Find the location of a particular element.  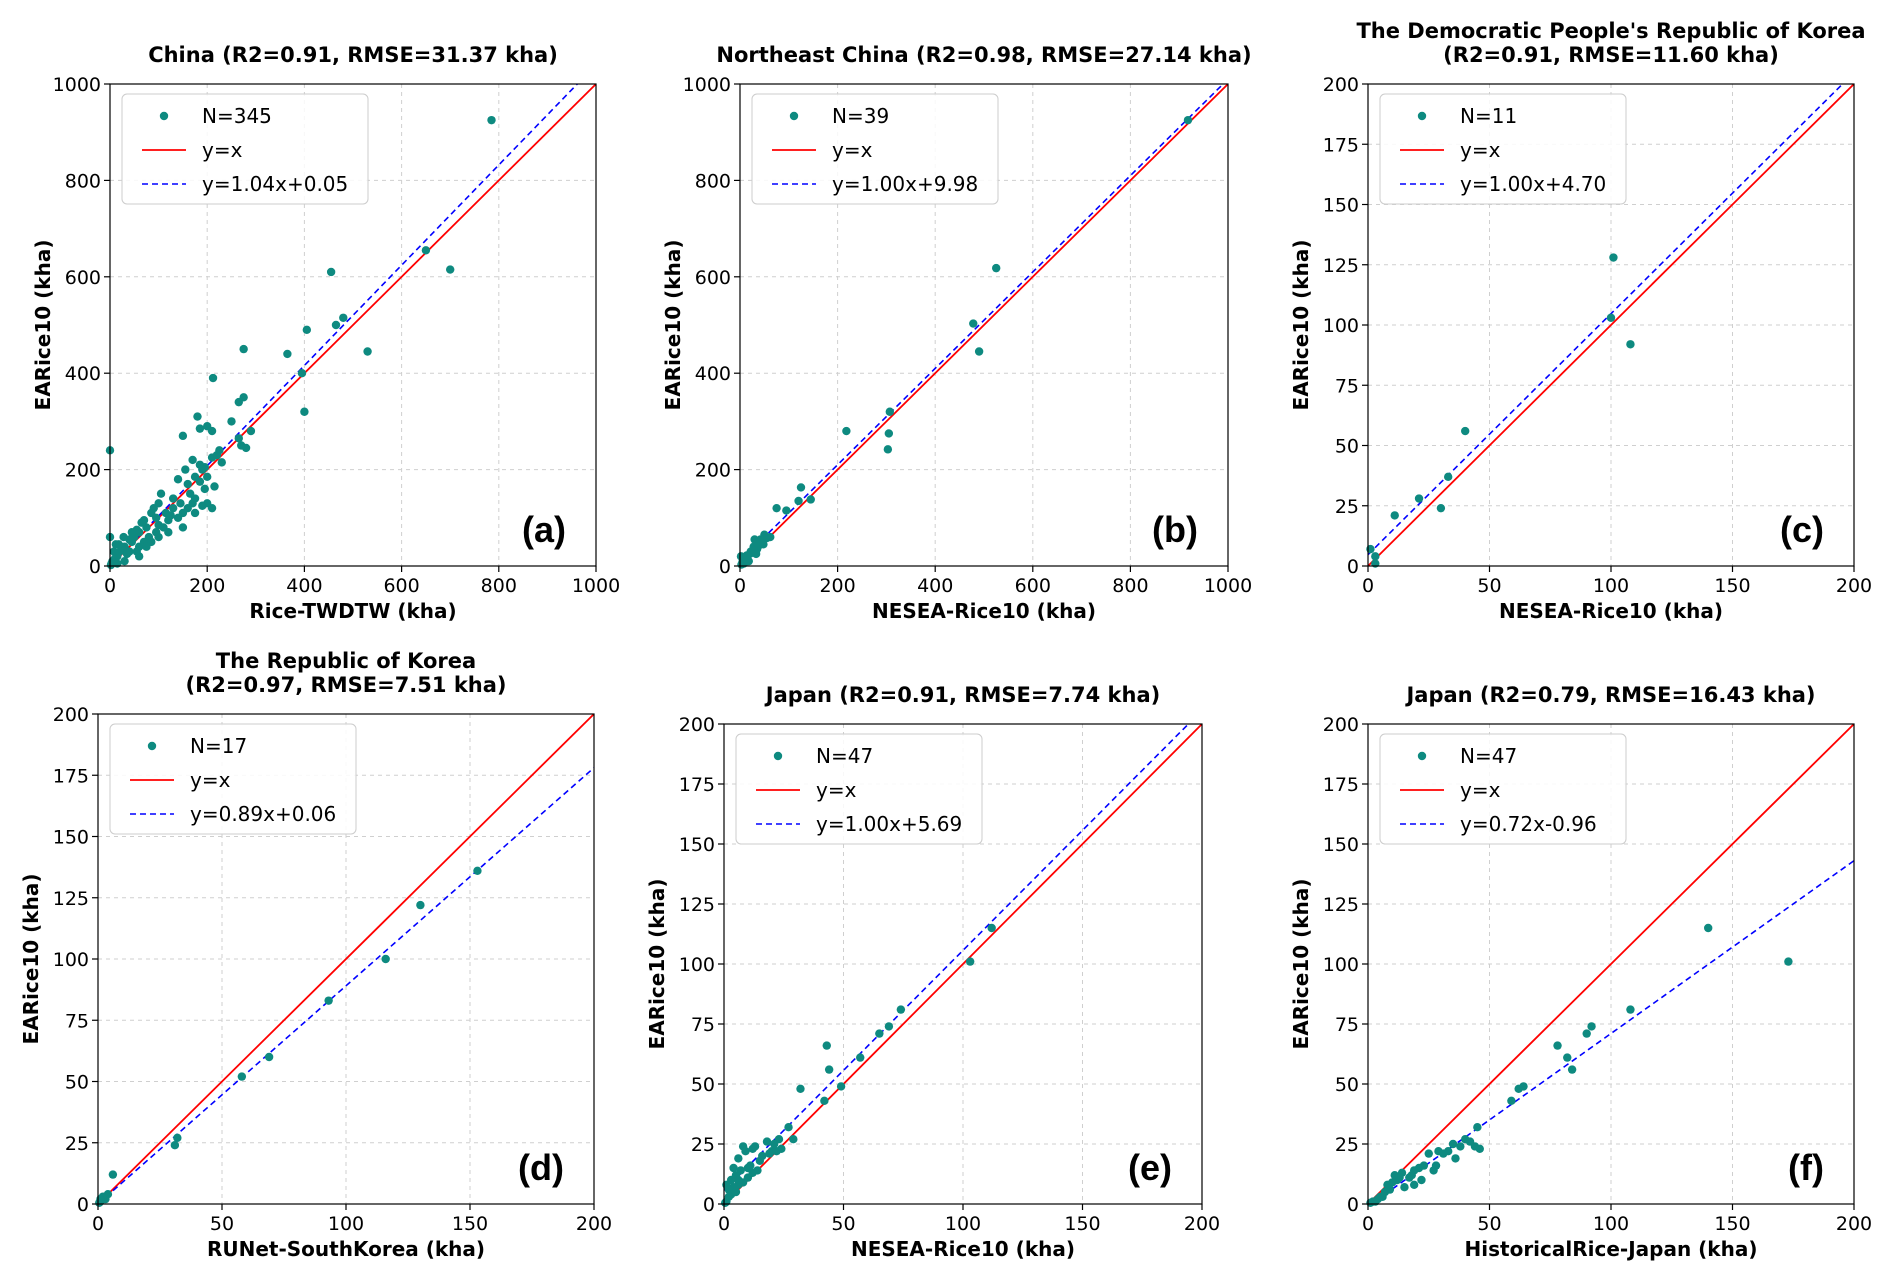

legend-entry: N=39 is located at coordinates (860, 116).